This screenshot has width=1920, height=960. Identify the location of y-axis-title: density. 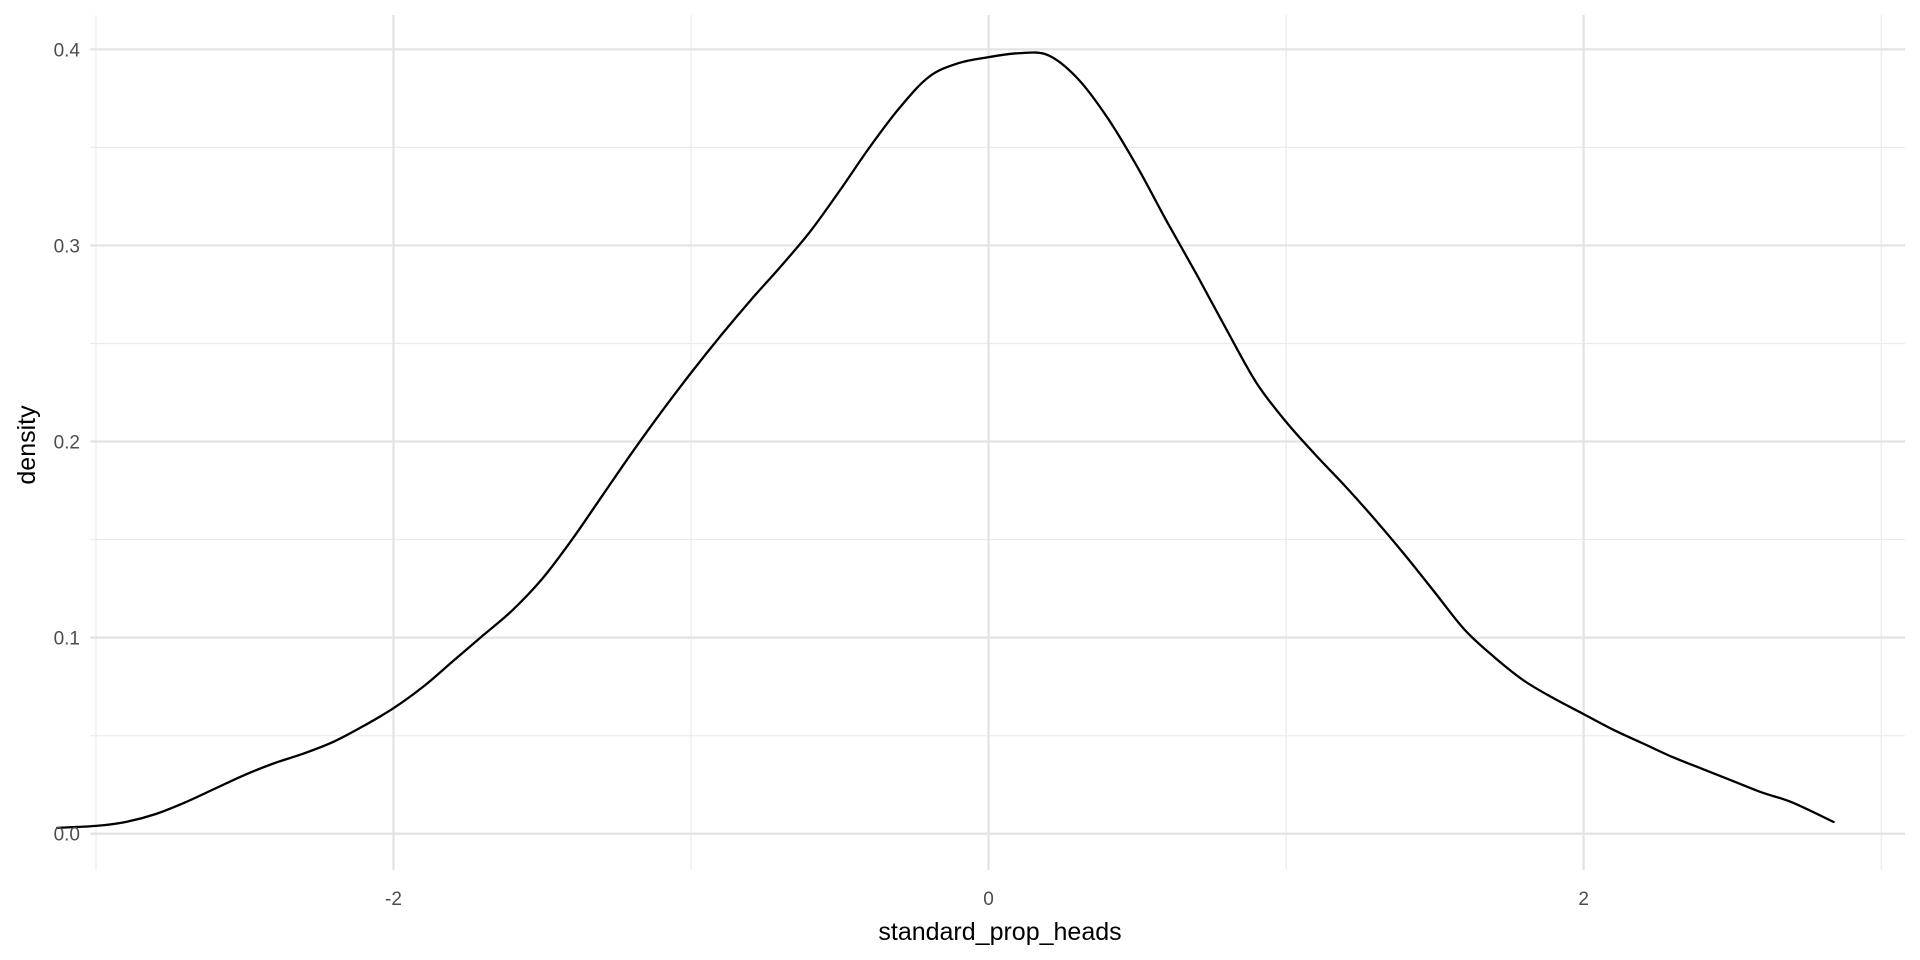
(27, 445).